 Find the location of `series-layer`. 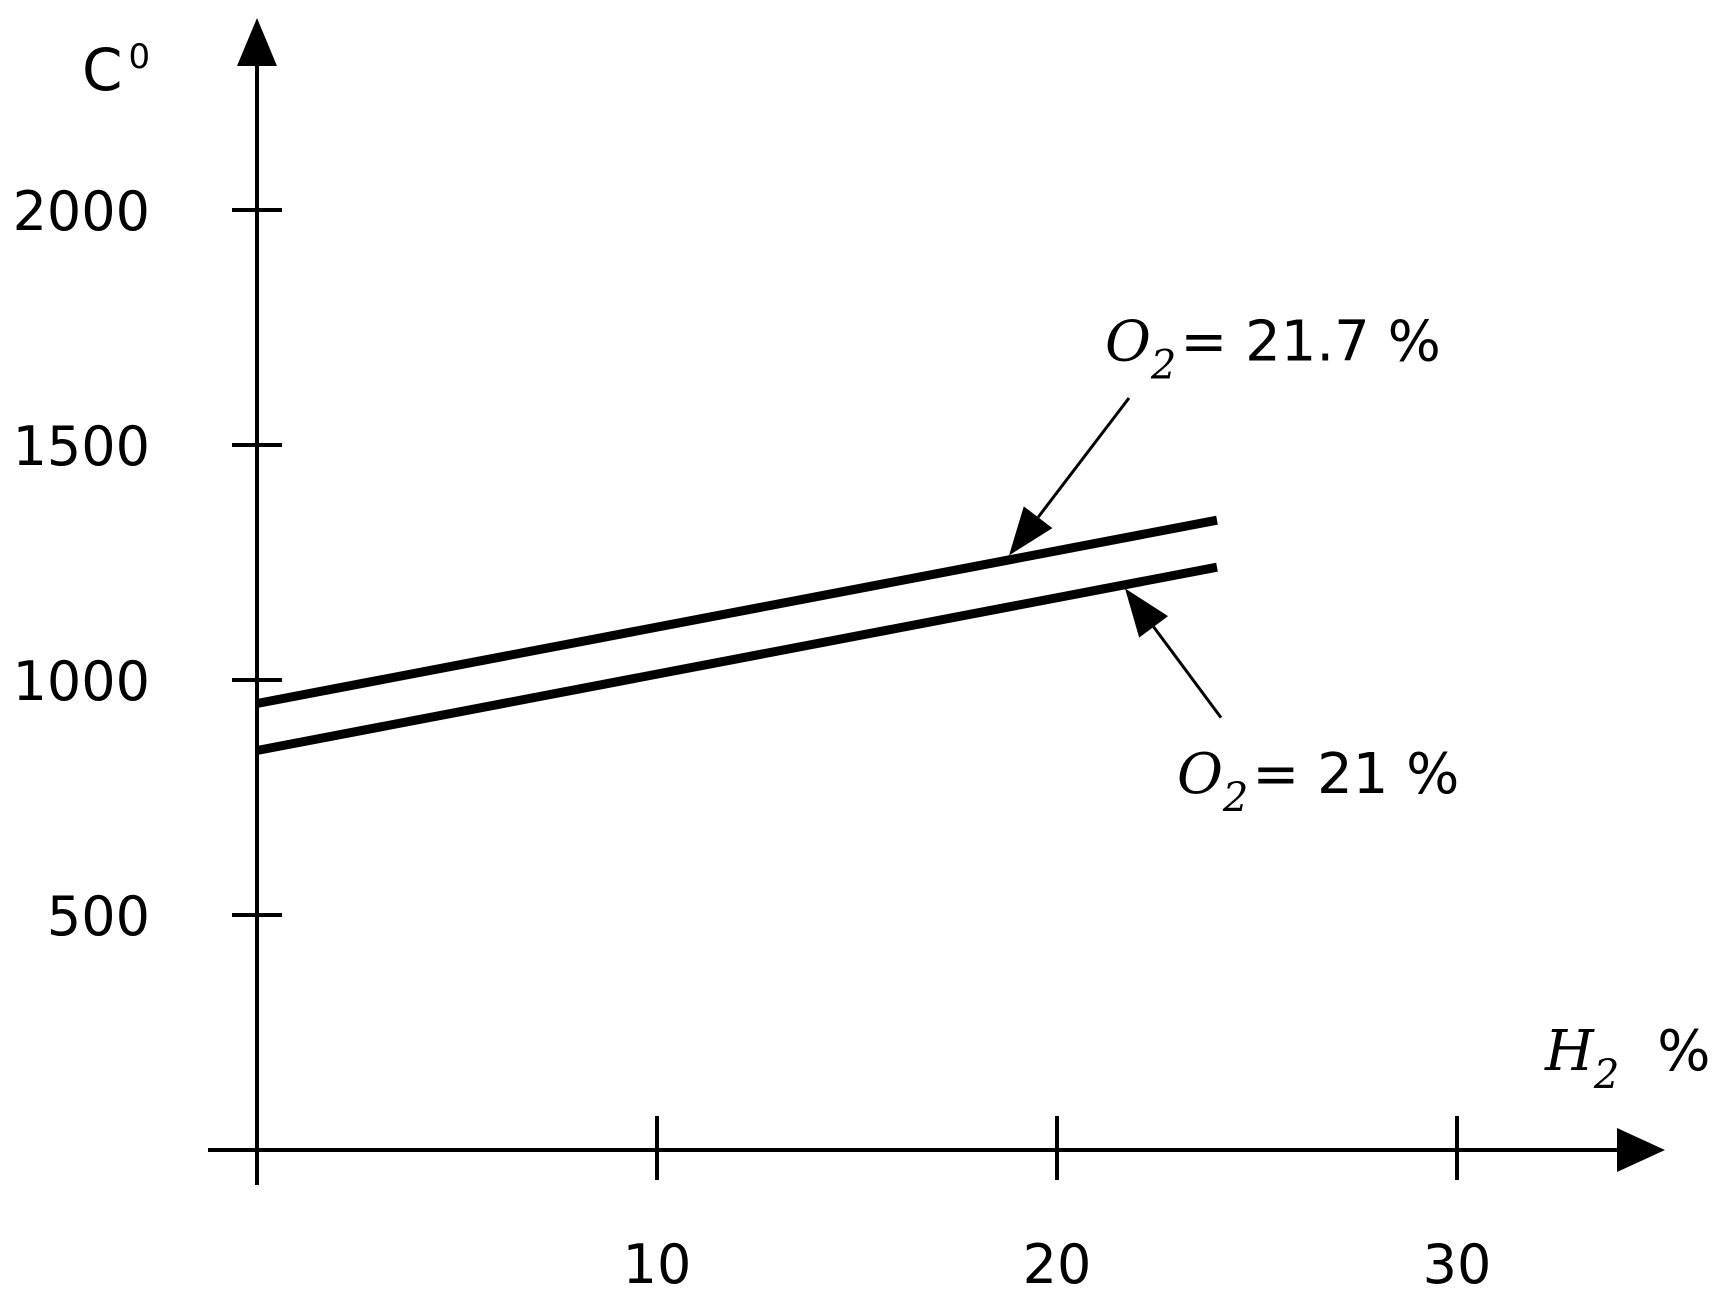

series-layer is located at coordinates (737, 635).